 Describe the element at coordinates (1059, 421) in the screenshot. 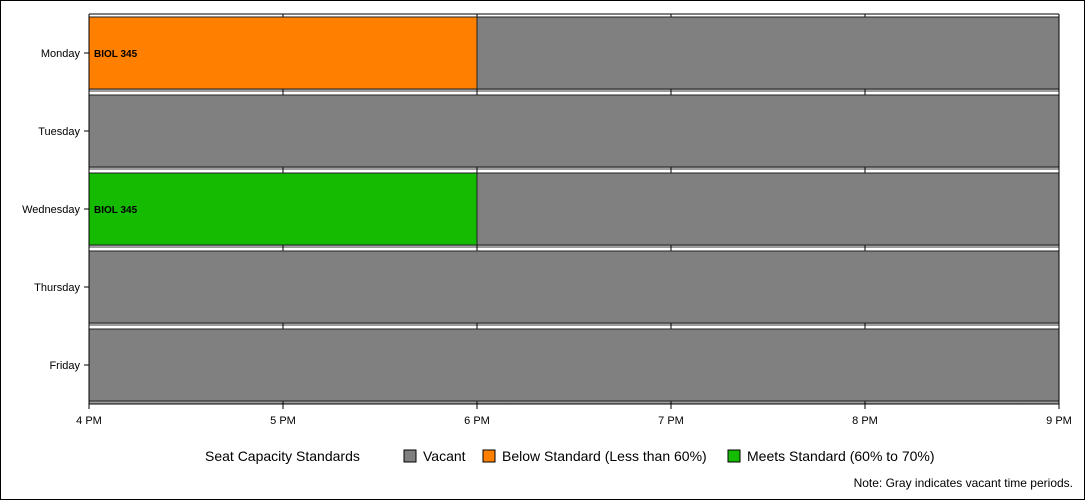

I see `x-tick-label-5: 9 PM` at that location.